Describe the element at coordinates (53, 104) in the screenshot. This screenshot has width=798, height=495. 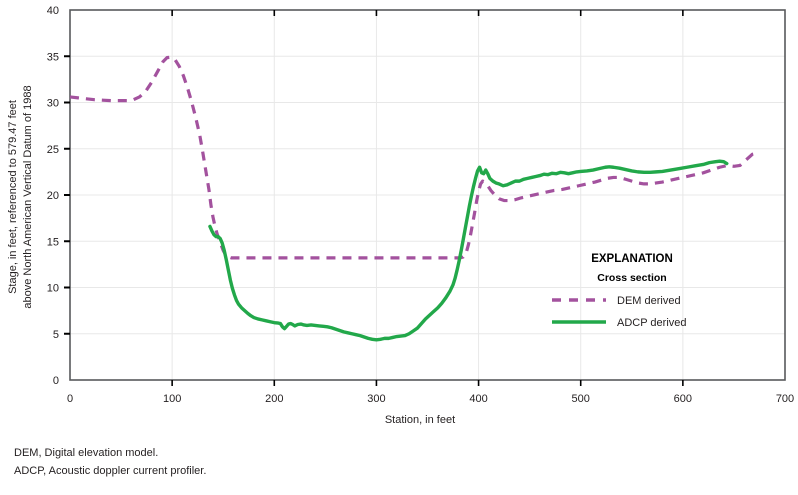
I see `y-tick-label: 30` at that location.